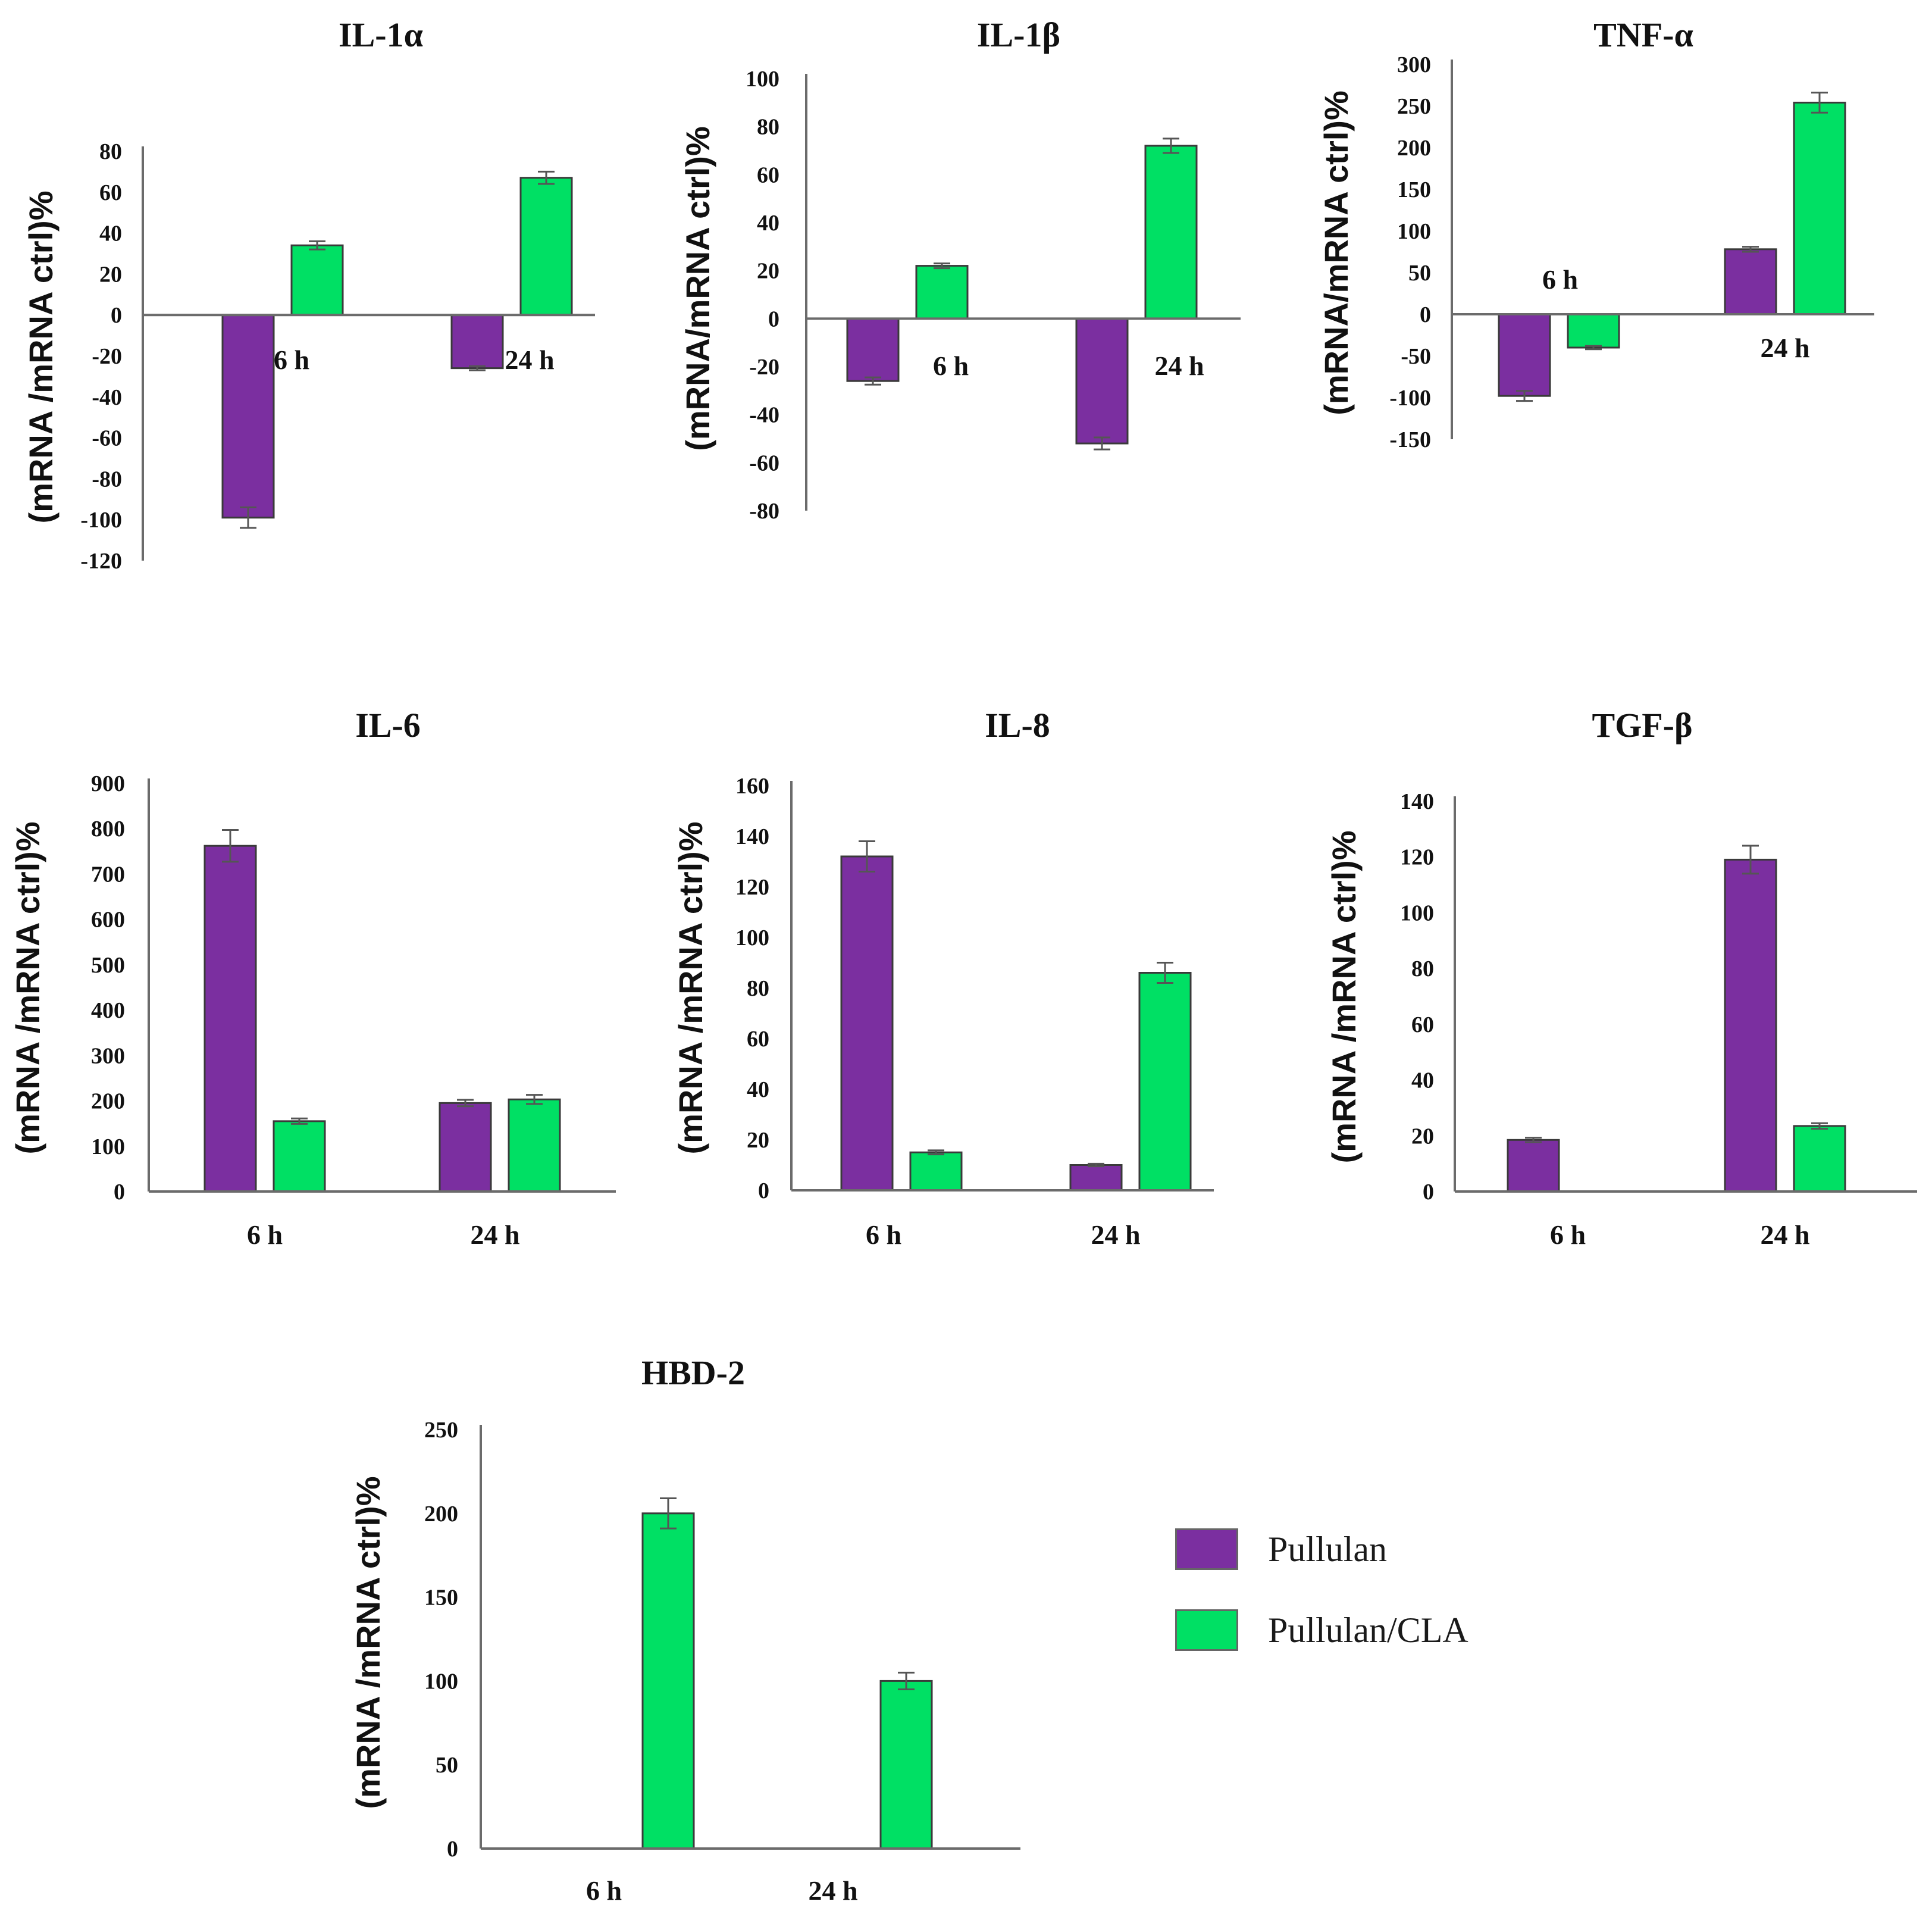 This screenshot has width=1932, height=1917. Describe the element at coordinates (441, 1597) in the screenshot. I see `y-tick-label: 150` at that location.